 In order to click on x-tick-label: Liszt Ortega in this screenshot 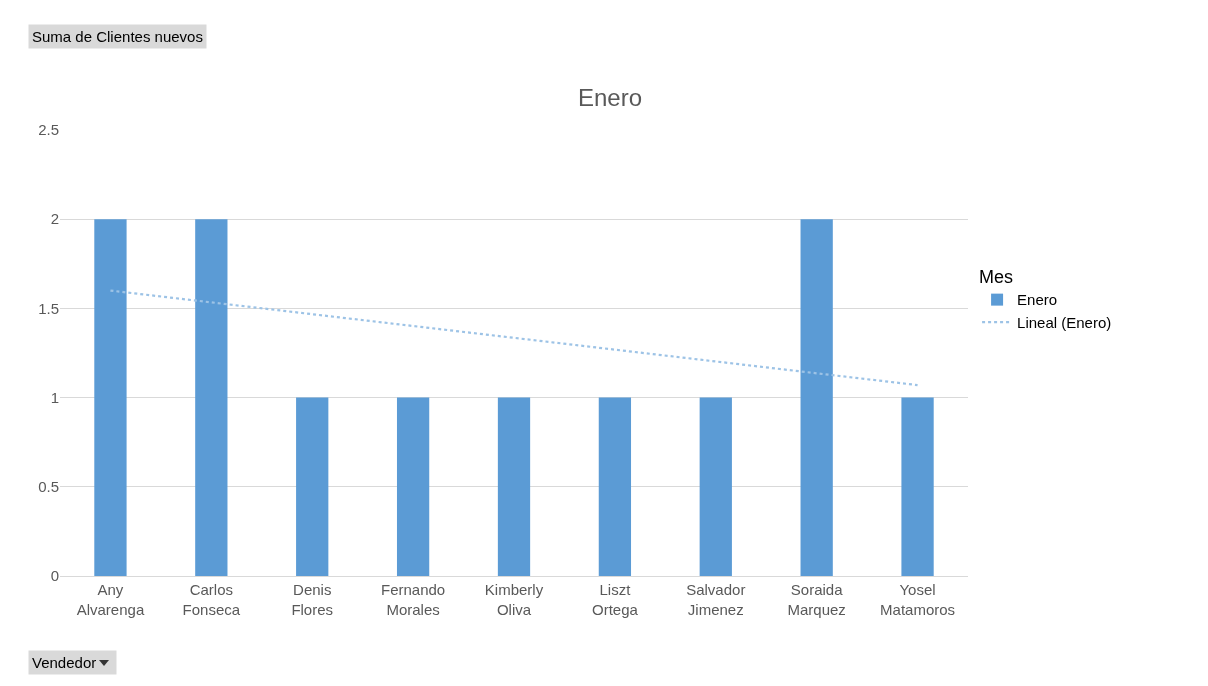, I will do `click(615, 599)`.